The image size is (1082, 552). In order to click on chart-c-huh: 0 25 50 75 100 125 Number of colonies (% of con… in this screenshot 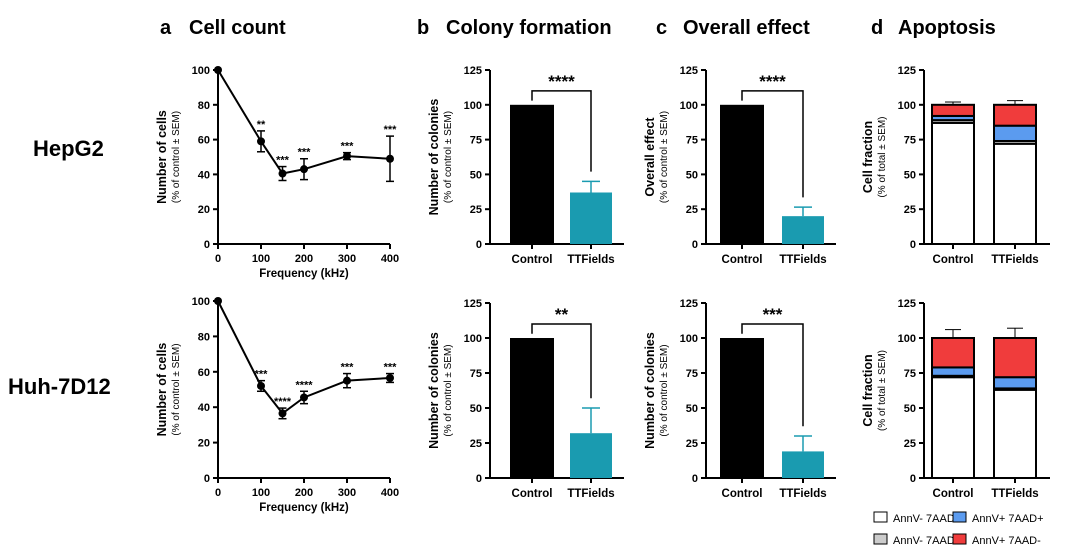, I will do `click(739, 399)`.